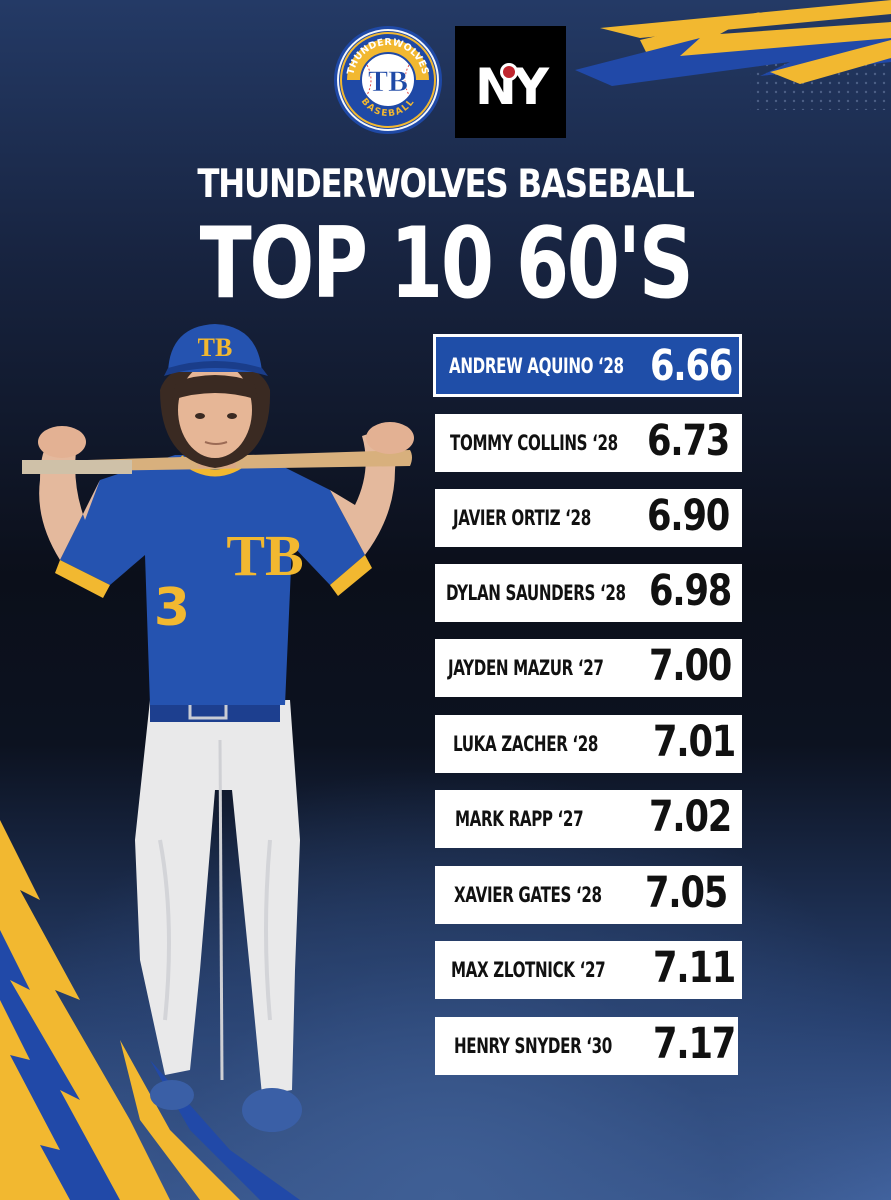 Image resolution: width=891 pixels, height=1200 pixels. Describe the element at coordinates (688, 441) in the screenshot. I see `player-time: 6.73` at that location.